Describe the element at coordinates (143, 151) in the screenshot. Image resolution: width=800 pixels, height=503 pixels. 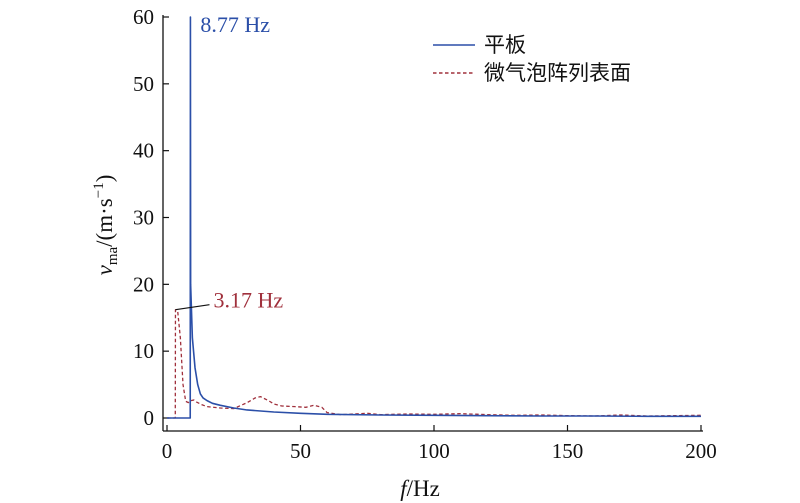
I see `y-tick-label: 40` at that location.